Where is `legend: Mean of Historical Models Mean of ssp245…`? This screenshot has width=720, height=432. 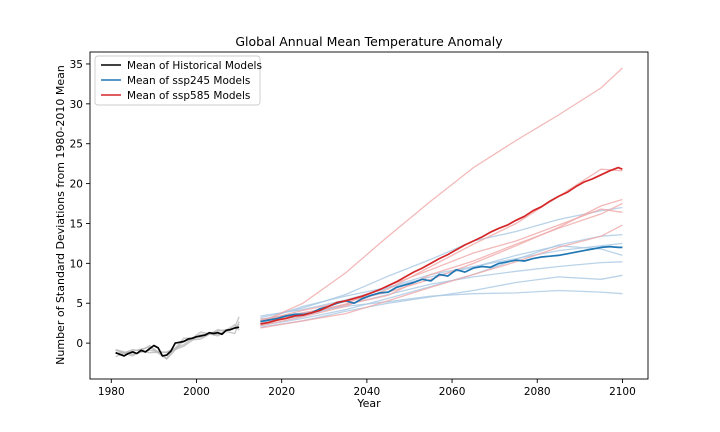 legend: Mean of Historical Models Mean of ssp245… is located at coordinates (178, 80).